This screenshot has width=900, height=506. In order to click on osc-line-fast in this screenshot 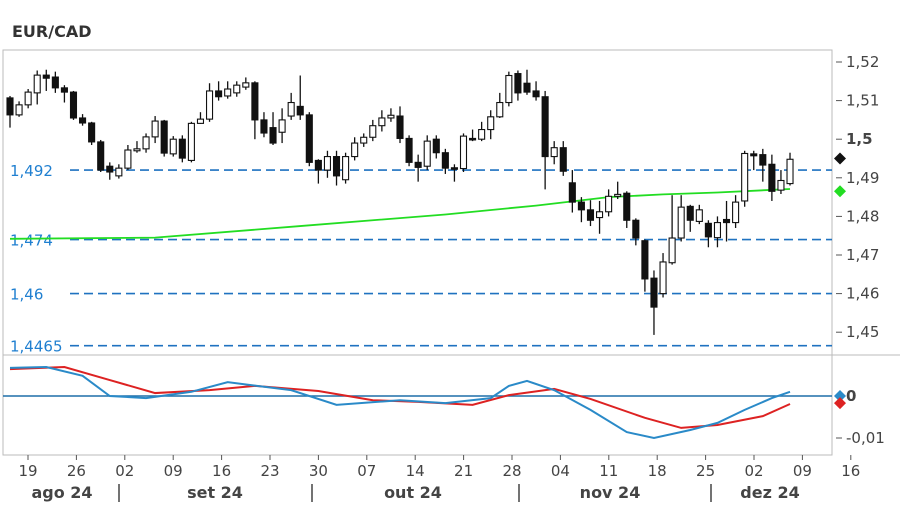, I will do `click(400, 403)`.